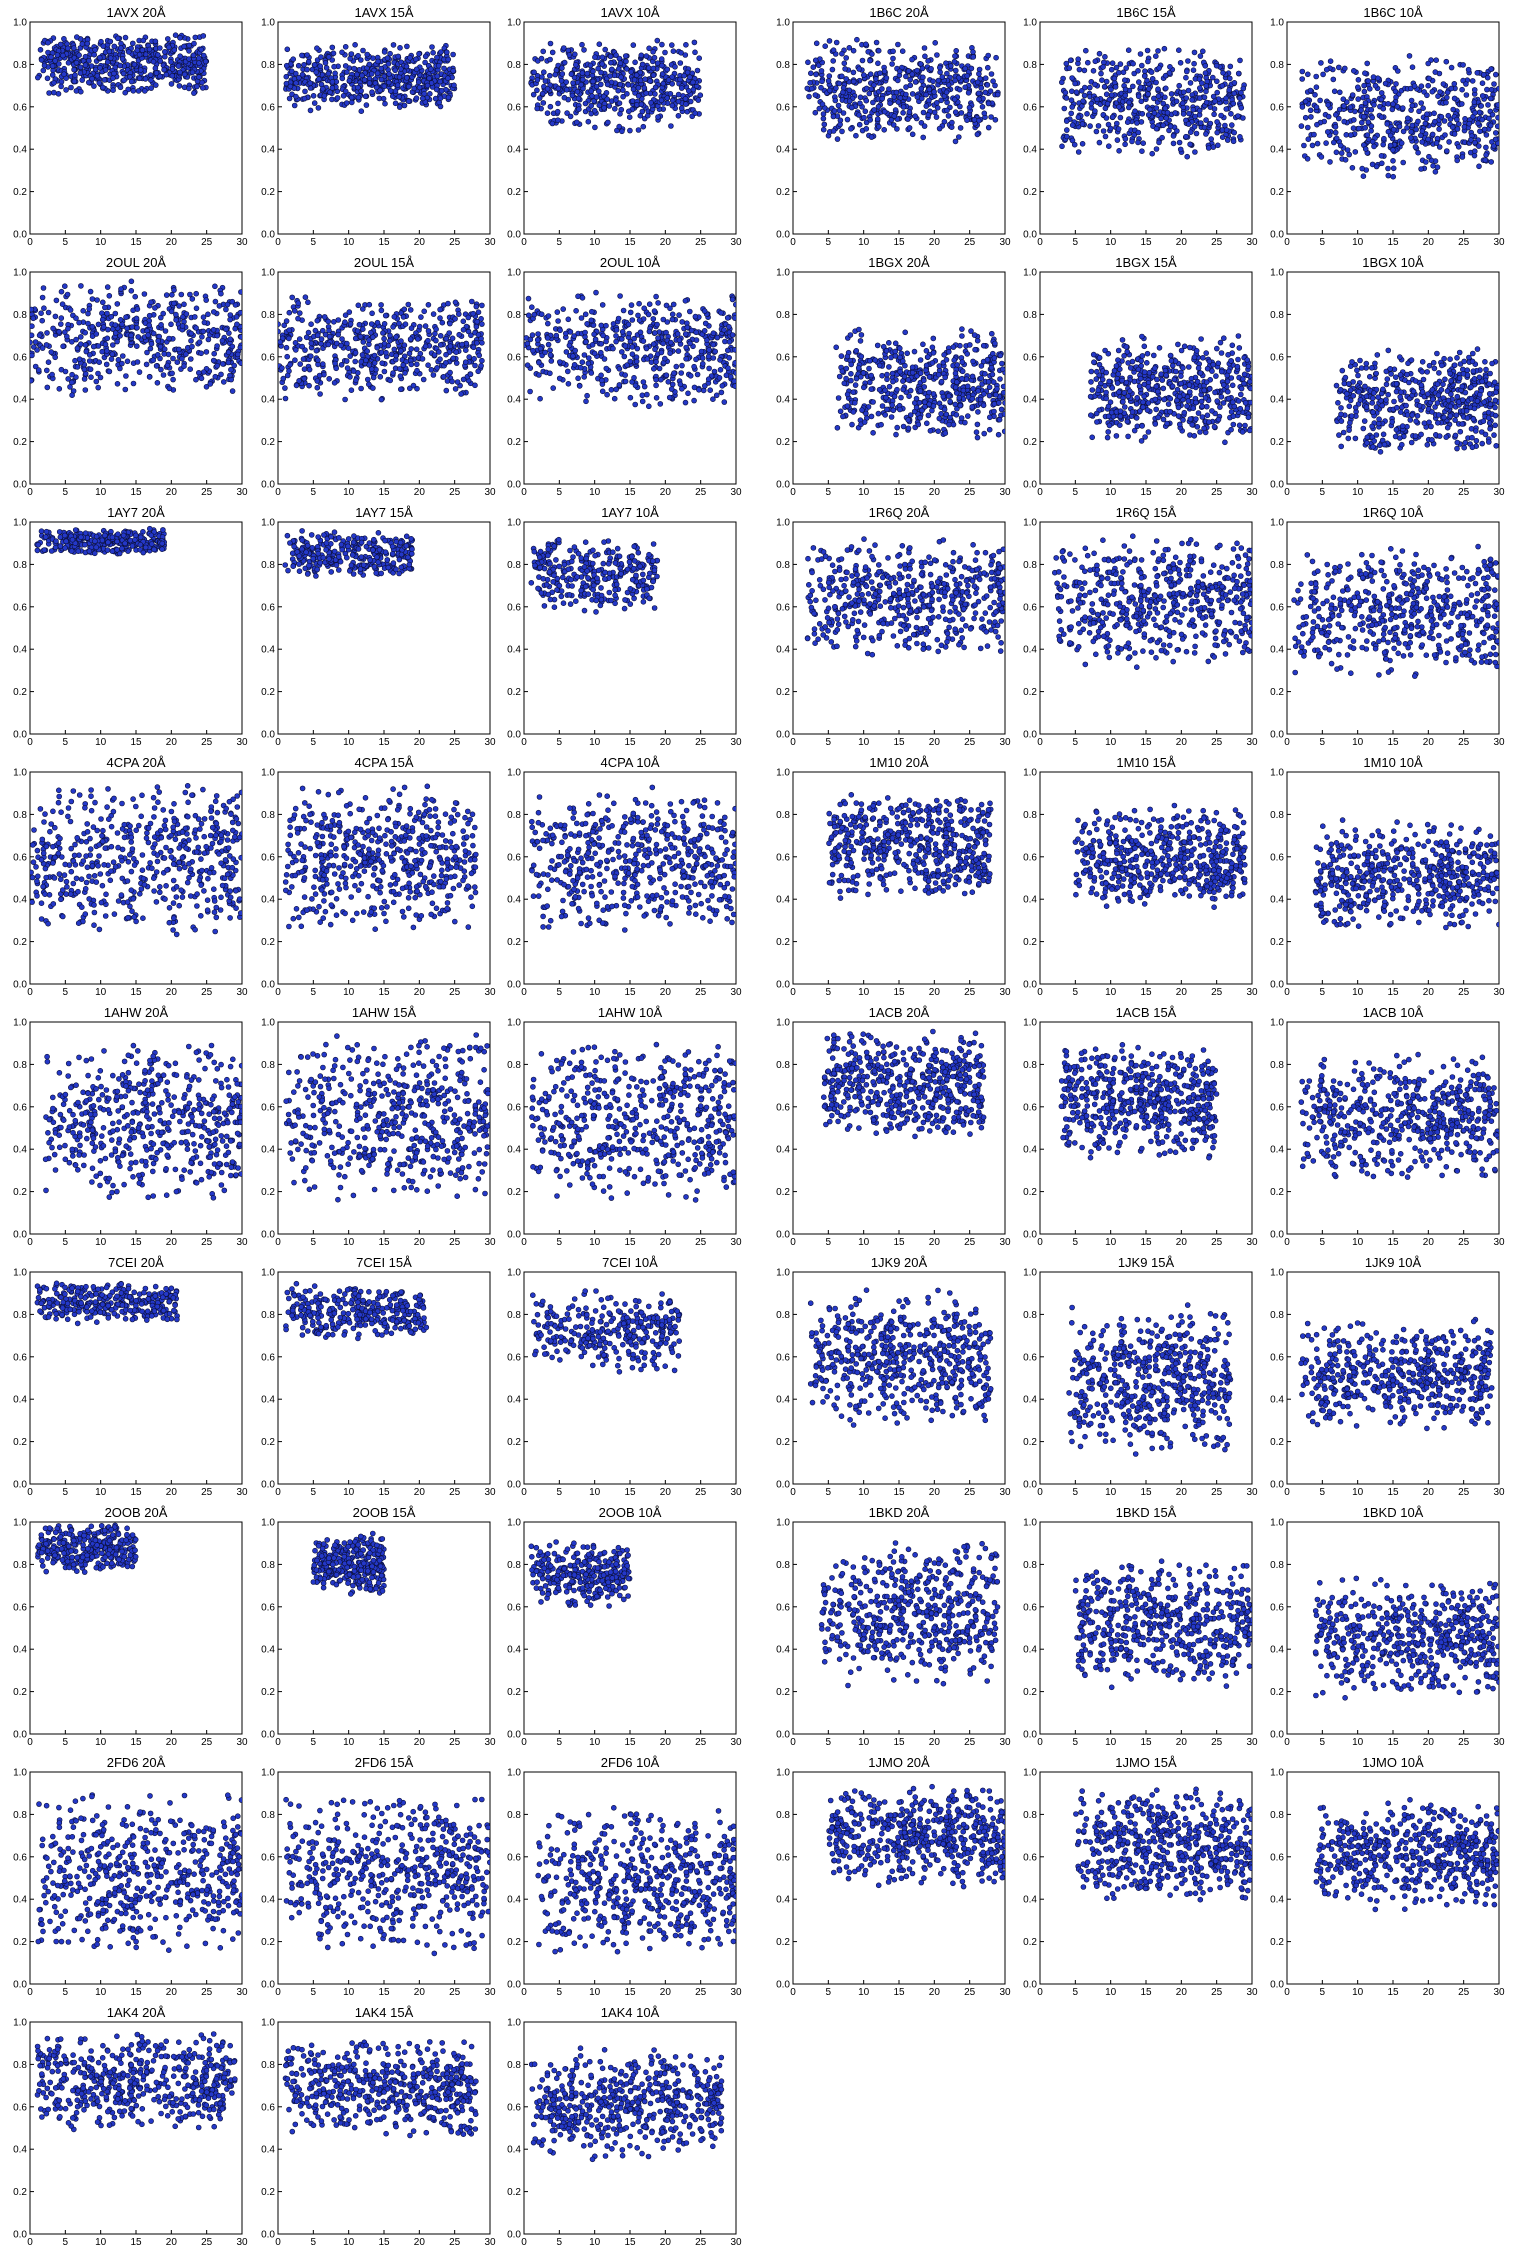 This screenshot has width=1536, height=2254. I want to click on x-tick-label: 5, so click(66, 242).